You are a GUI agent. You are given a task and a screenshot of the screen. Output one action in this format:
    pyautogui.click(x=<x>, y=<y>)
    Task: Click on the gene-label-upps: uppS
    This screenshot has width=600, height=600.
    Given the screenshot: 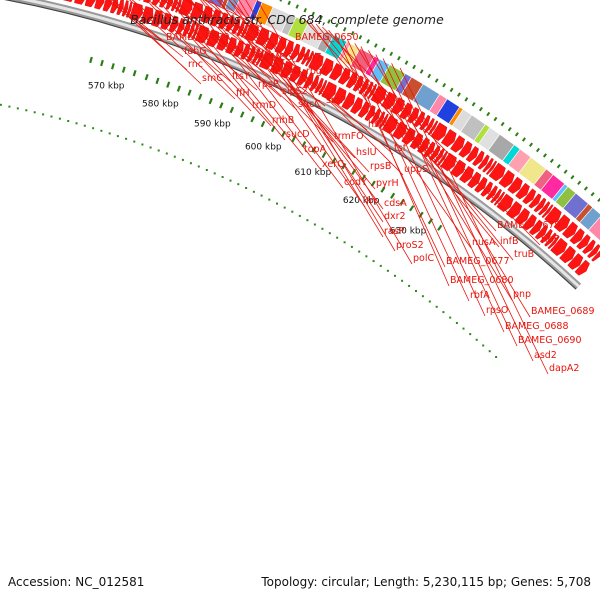 What is the action you would take?
    pyautogui.click(x=416, y=169)
    